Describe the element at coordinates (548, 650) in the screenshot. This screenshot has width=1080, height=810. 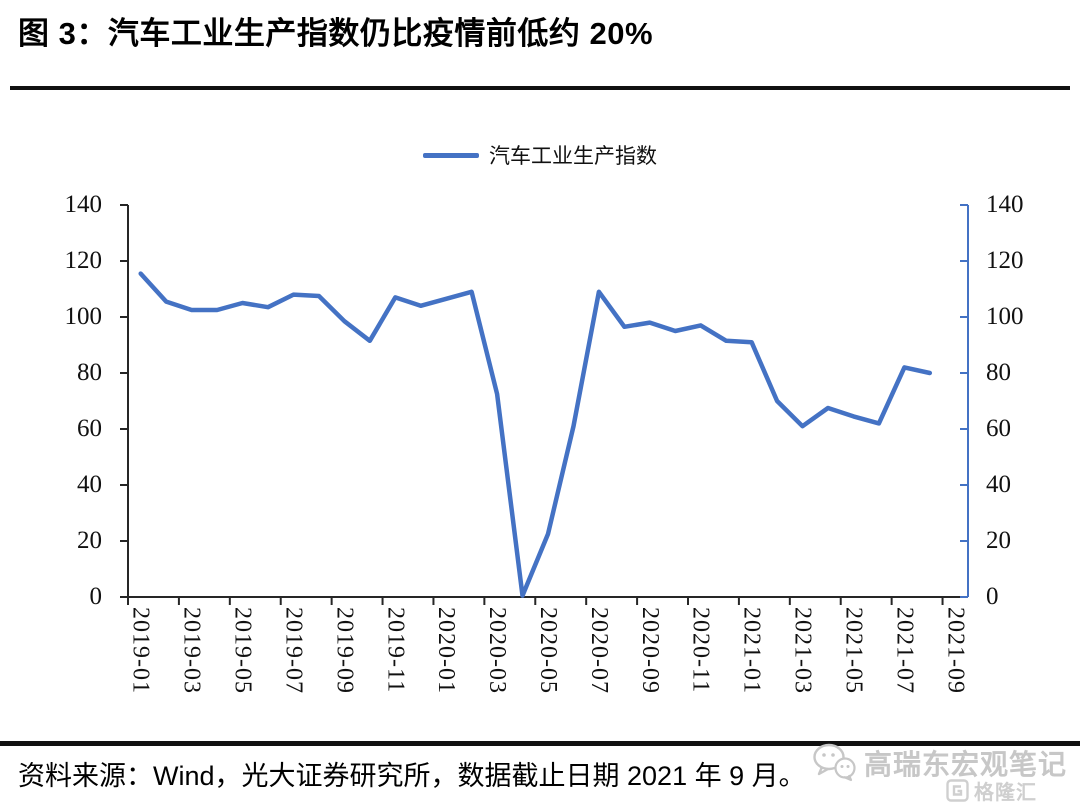
I see `x-axis-tick-label: 2020-05` at that location.